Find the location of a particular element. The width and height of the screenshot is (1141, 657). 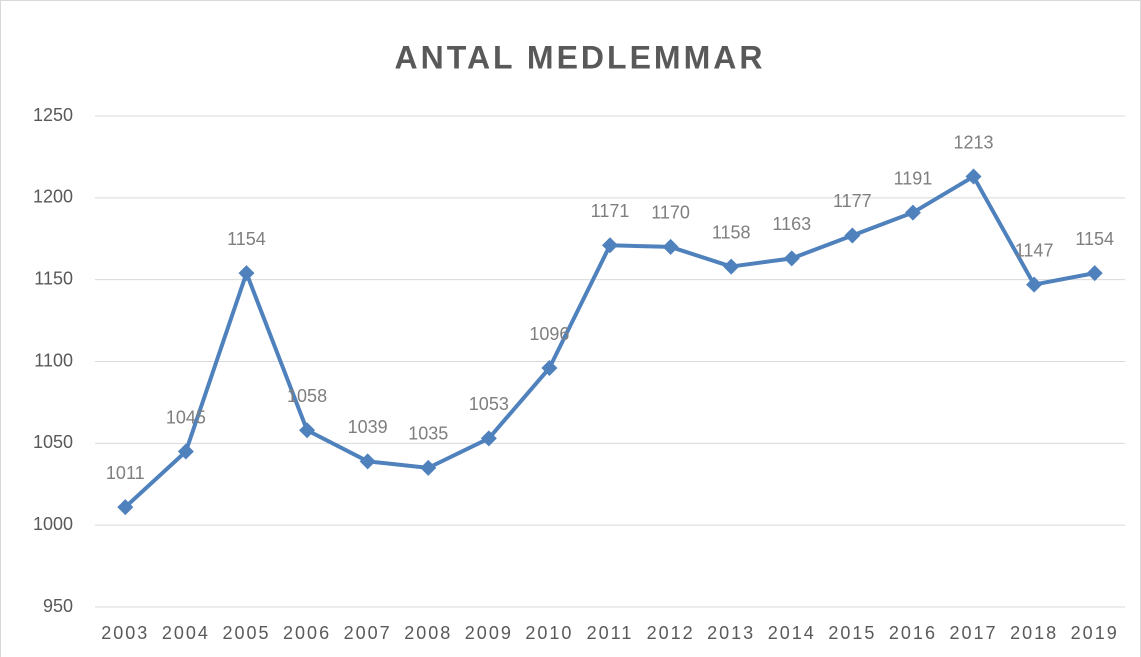

data-label: 1191 is located at coordinates (913, 178).